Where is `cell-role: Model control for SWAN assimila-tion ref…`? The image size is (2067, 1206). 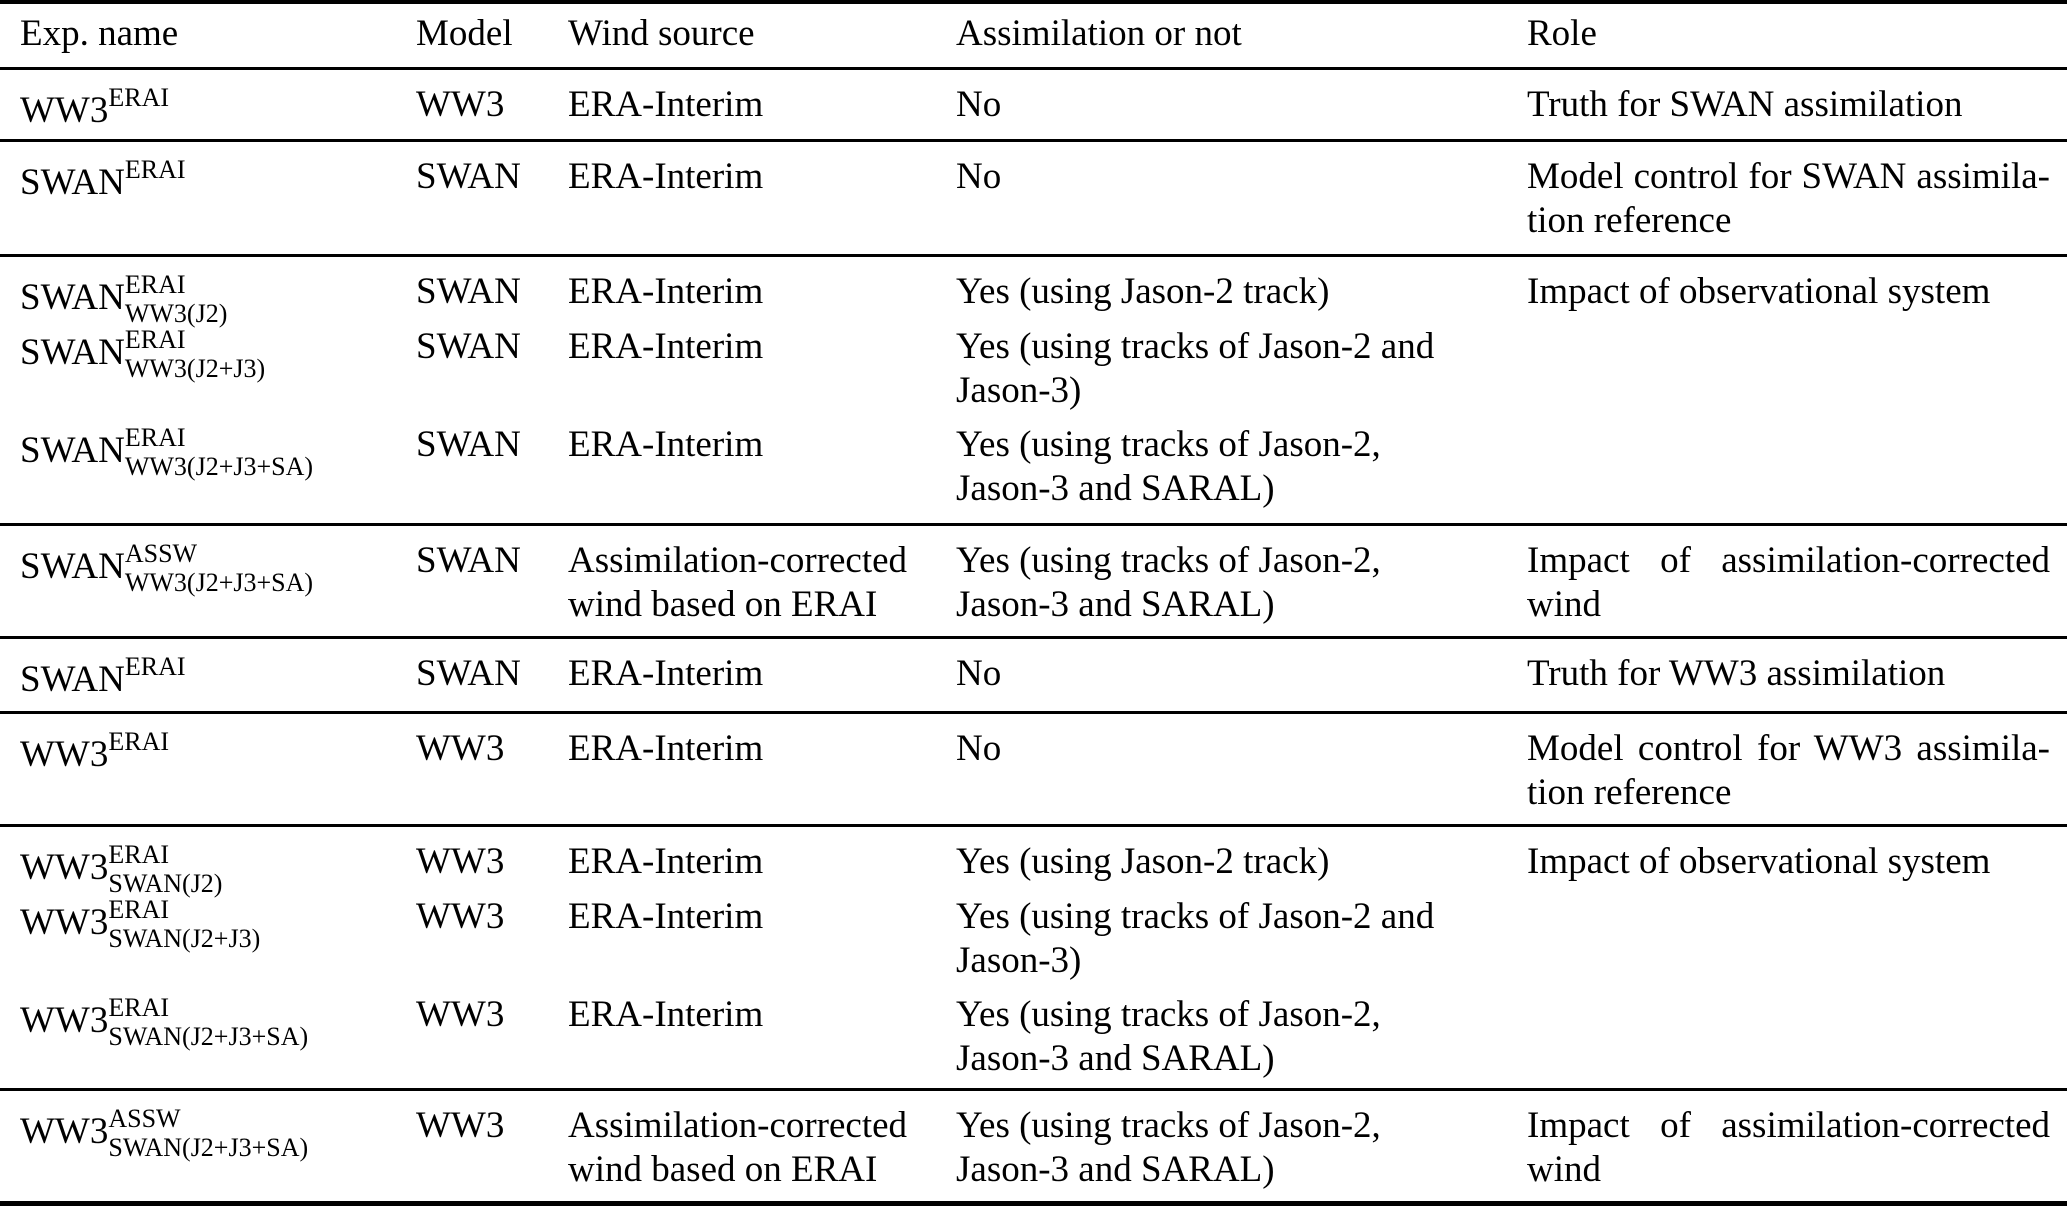
cell-role: Model control for SWAN assimila-tion ref… is located at coordinates (1797, 199).